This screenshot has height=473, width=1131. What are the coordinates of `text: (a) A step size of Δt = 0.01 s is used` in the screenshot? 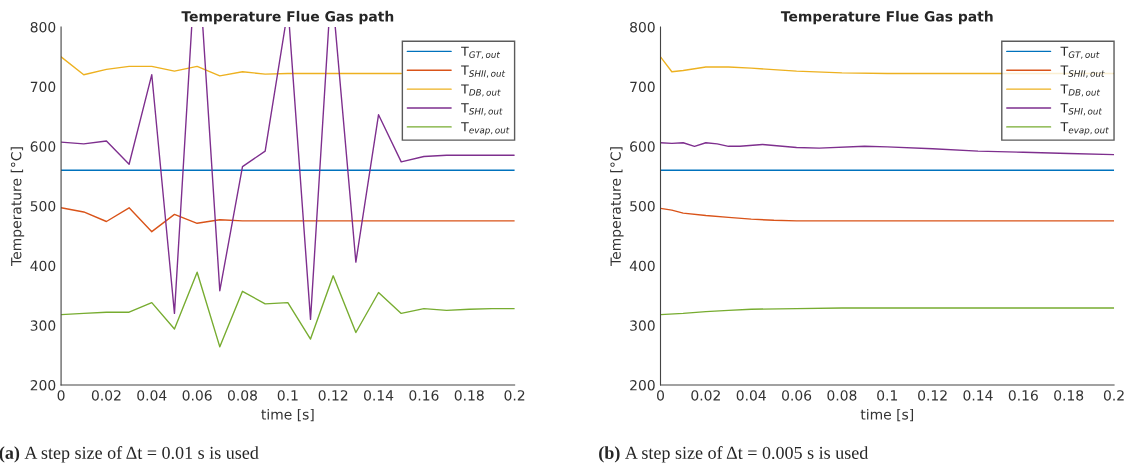 It's located at (129, 454).